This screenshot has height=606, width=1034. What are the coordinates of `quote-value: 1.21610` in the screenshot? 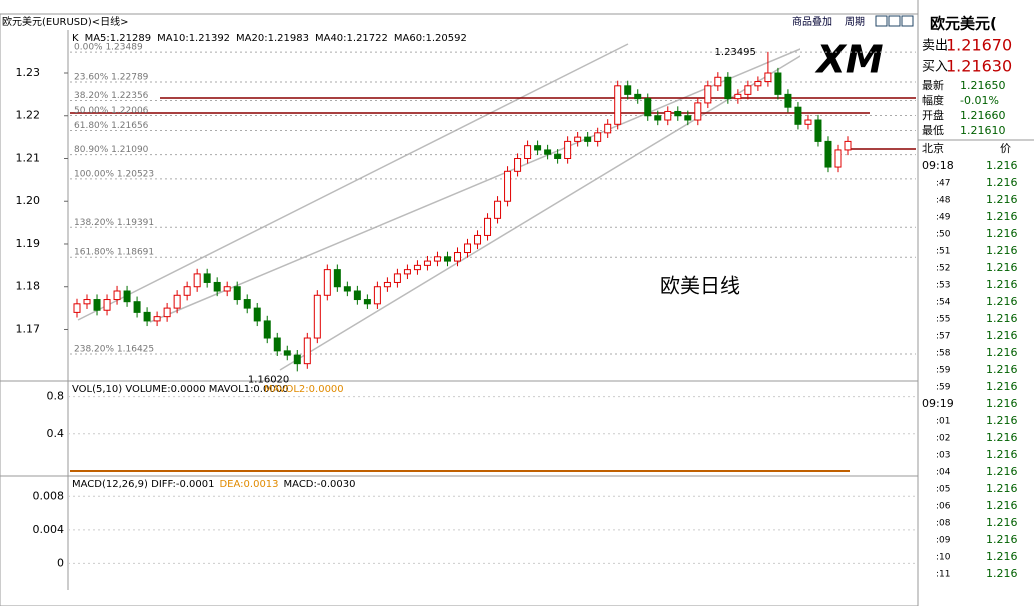 It's located at (983, 130).